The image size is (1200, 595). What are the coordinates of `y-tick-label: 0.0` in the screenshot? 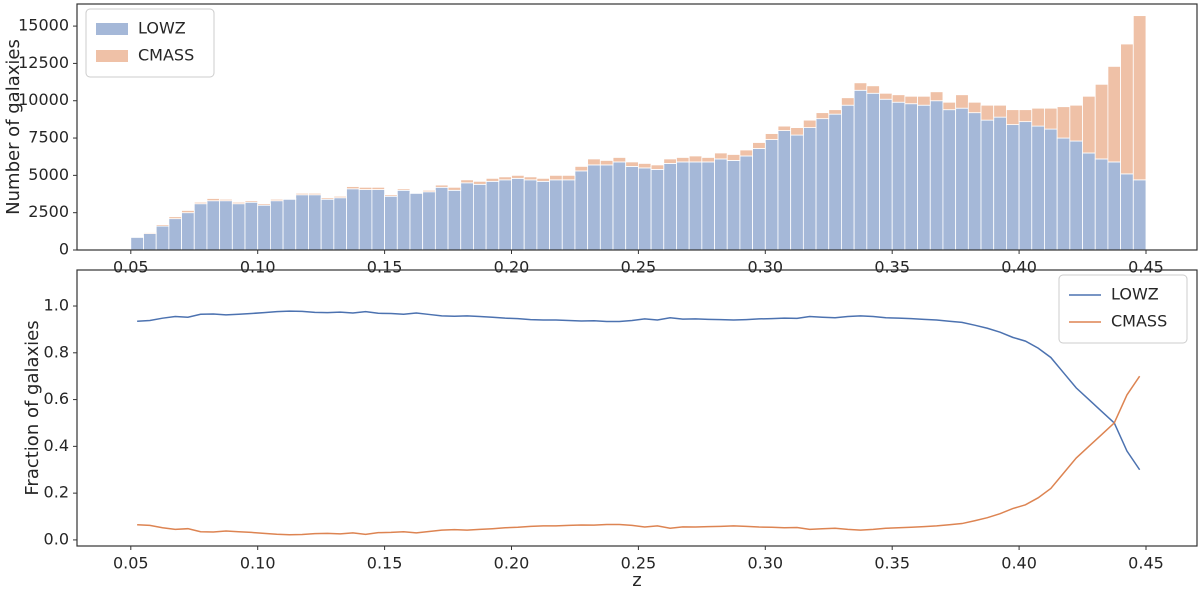 It's located at (56, 538).